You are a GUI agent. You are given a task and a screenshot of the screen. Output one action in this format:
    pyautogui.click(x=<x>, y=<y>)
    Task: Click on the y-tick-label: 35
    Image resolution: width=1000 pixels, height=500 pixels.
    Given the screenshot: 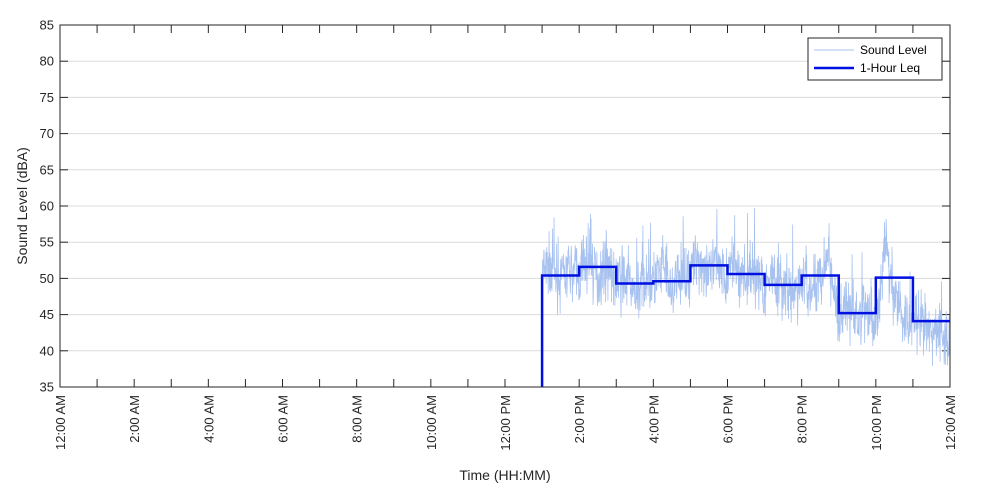 What is the action you would take?
    pyautogui.click(x=47, y=387)
    